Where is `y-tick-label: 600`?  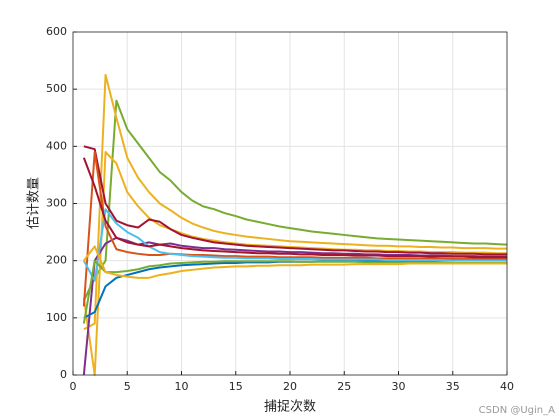 y-tick-label: 600 is located at coordinates (56, 31).